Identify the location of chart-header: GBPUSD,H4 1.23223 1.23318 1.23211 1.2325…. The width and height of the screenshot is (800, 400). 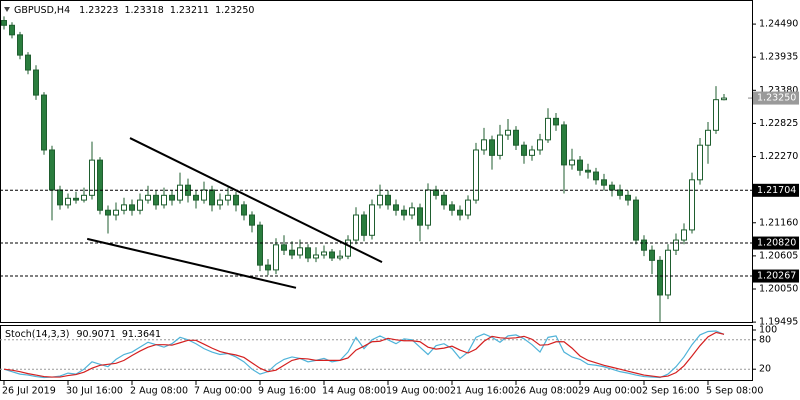
(134, 10).